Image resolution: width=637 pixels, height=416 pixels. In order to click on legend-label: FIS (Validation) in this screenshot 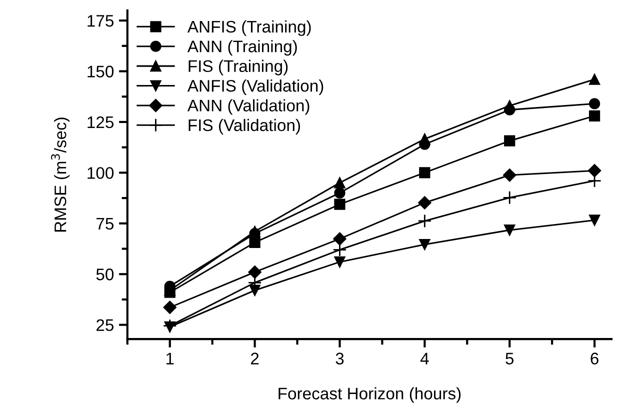, I will do `click(244, 126)`.